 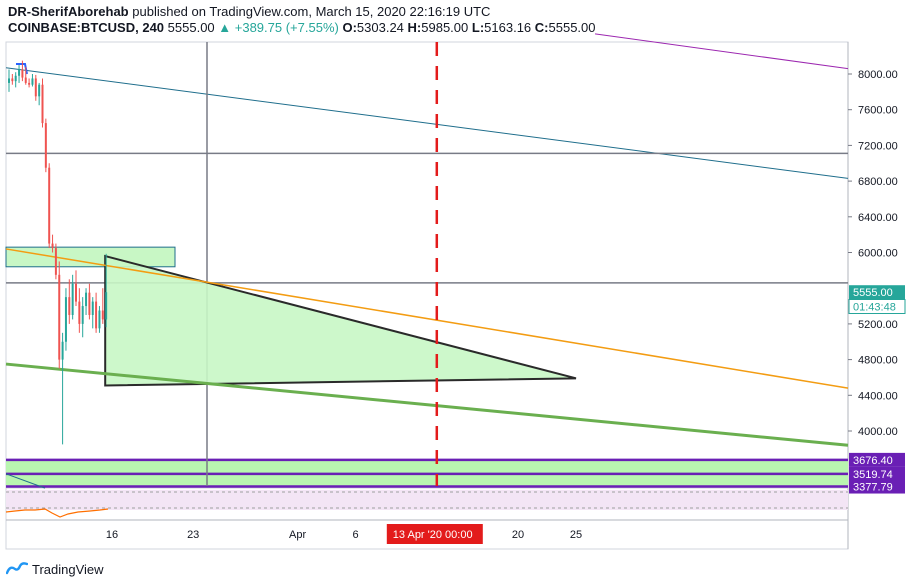 What do you see at coordinates (873, 475) in the screenshot?
I see `price-label-text: 3519.74` at bounding box center [873, 475].